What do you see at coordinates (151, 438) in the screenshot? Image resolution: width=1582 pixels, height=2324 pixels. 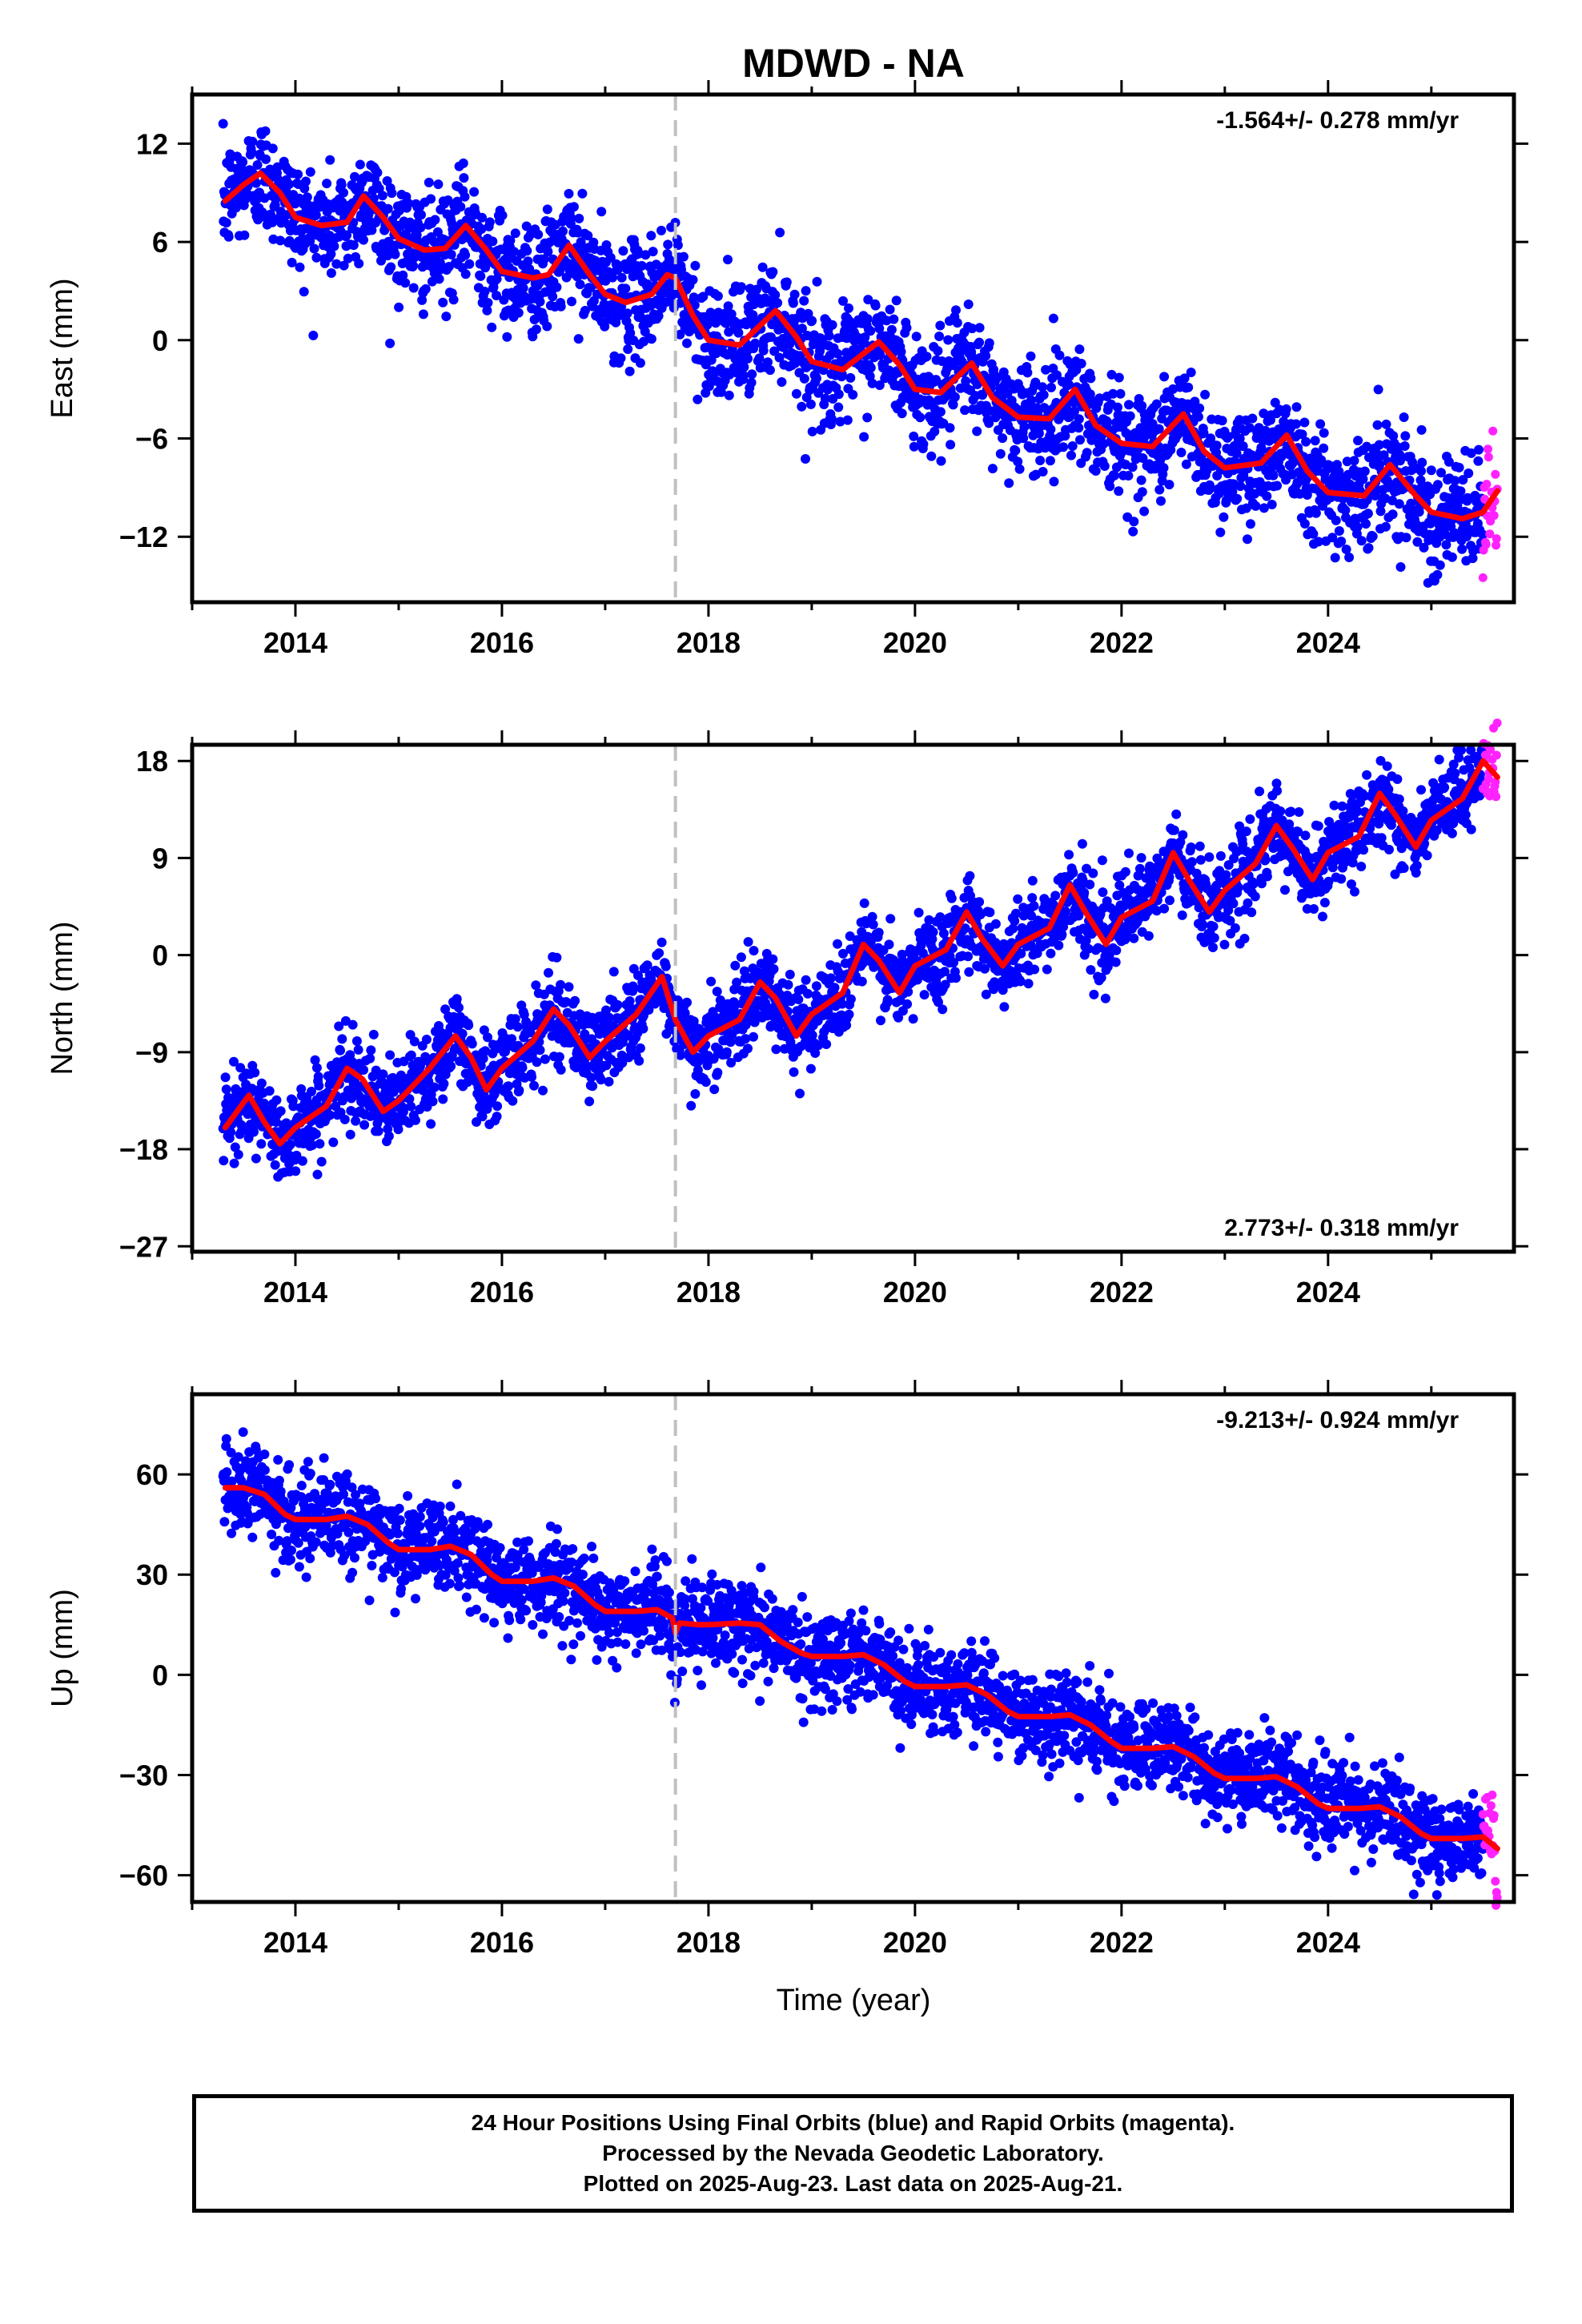 I see `east-y-tick-label: −6` at bounding box center [151, 438].